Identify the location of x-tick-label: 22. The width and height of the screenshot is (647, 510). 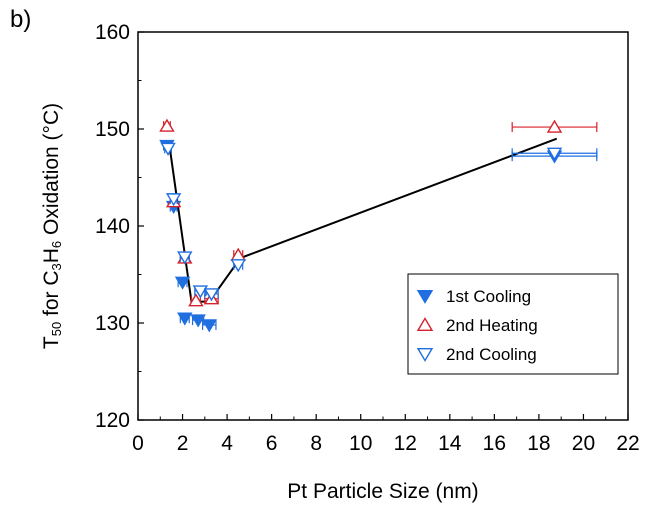
(627, 443).